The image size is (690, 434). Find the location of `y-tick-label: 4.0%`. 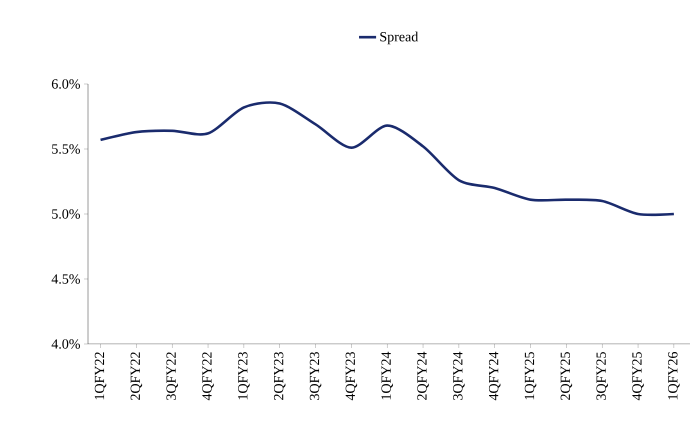

y-tick-label: 4.0% is located at coordinates (66, 344).